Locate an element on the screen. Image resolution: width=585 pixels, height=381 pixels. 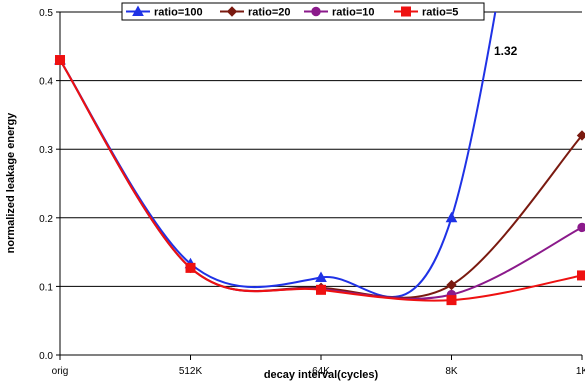
x-tick-label: 512K is located at coordinates (191, 371).